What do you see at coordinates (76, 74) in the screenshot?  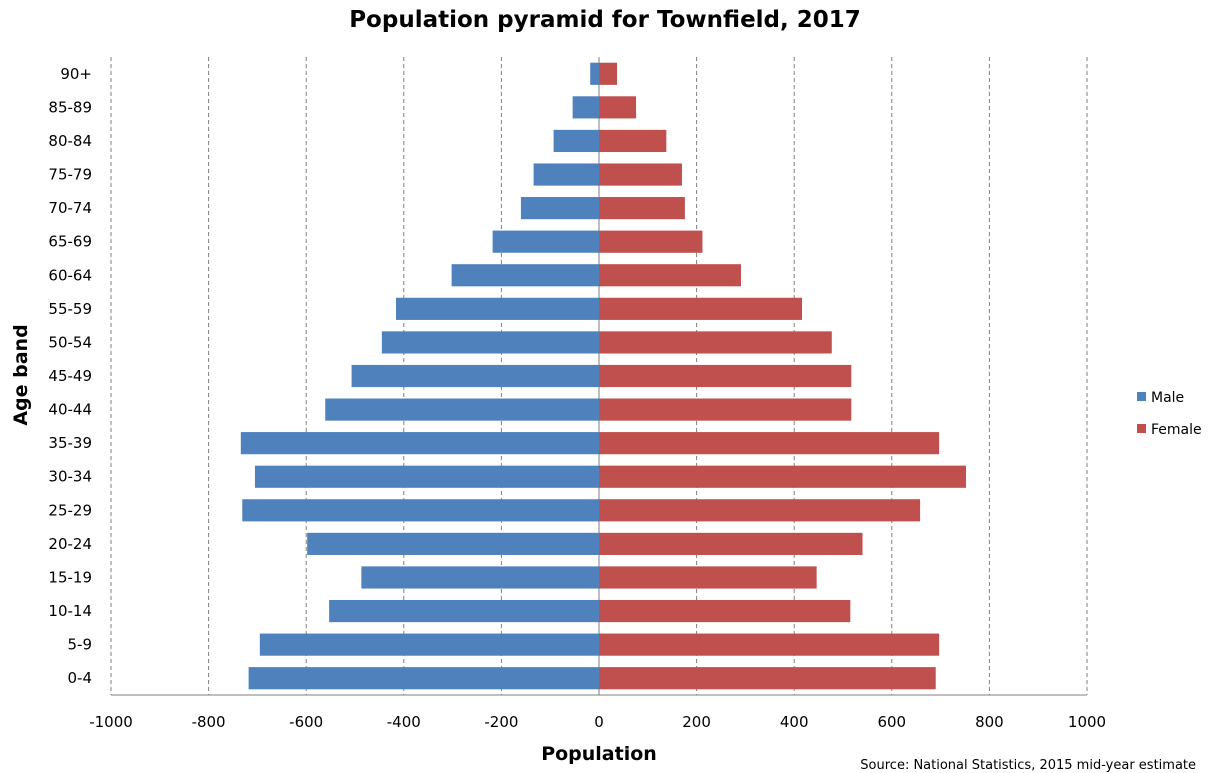 I see `y-tick-label: 90+` at bounding box center [76, 74].